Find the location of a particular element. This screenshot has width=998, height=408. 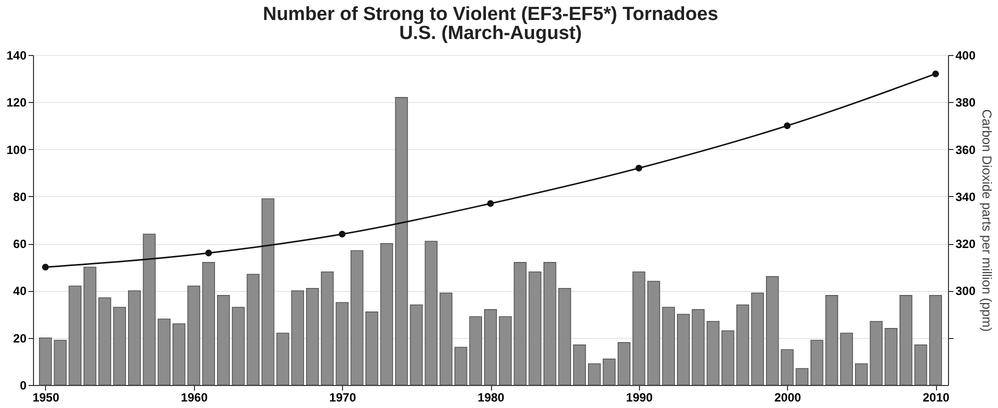

y-tick-label: 80 is located at coordinates (20, 197).